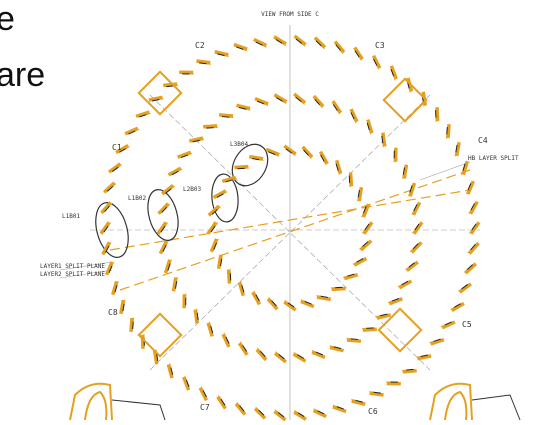  Describe the element at coordinates (192, 189) in the screenshot. I see `block-label: L2B03` at that location.